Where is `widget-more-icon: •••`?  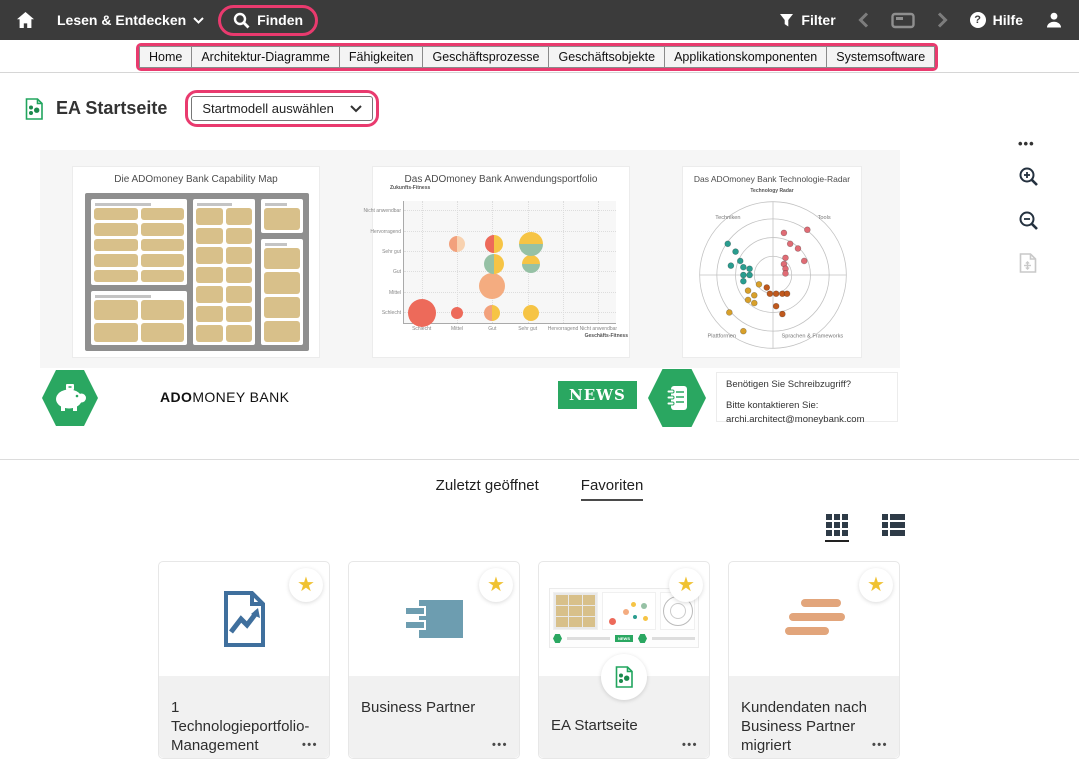
widget-more-icon: ••• is located at coordinates (1026, 143).